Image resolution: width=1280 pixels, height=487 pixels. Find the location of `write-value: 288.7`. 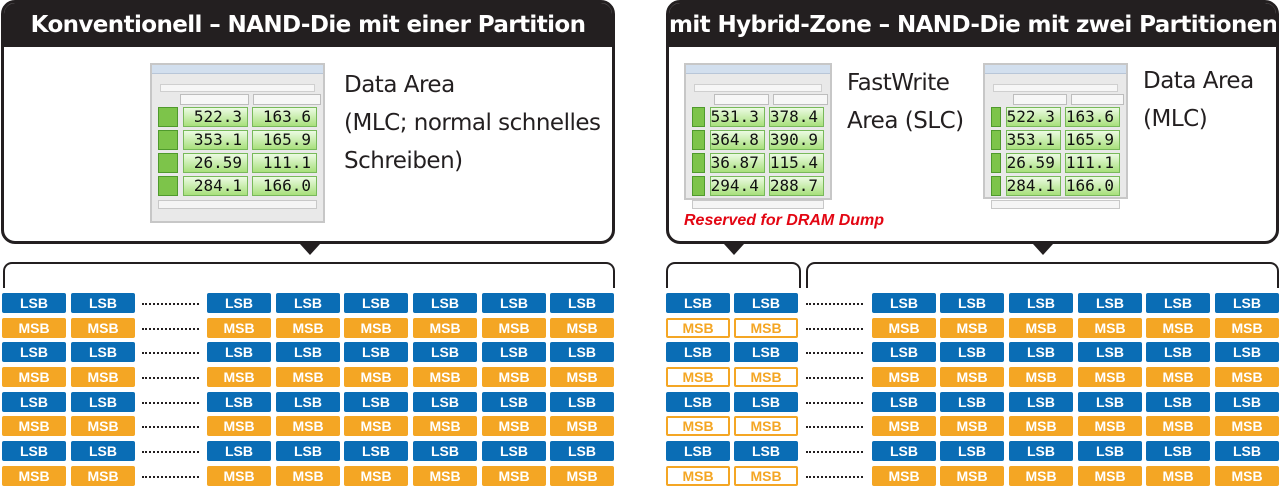

write-value: 288.7 is located at coordinates (796, 186).